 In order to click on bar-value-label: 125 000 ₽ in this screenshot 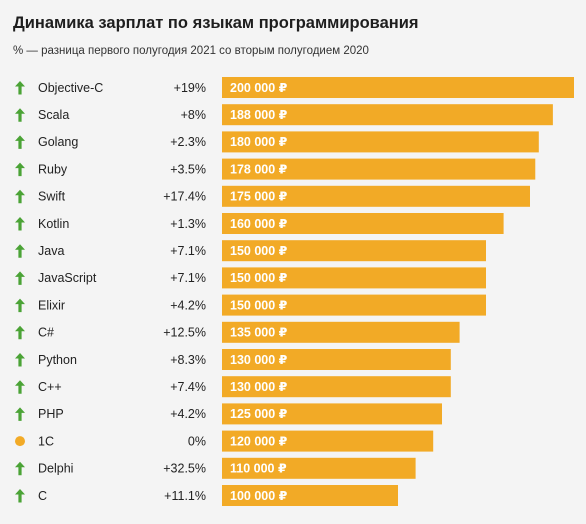, I will do `click(259, 414)`.